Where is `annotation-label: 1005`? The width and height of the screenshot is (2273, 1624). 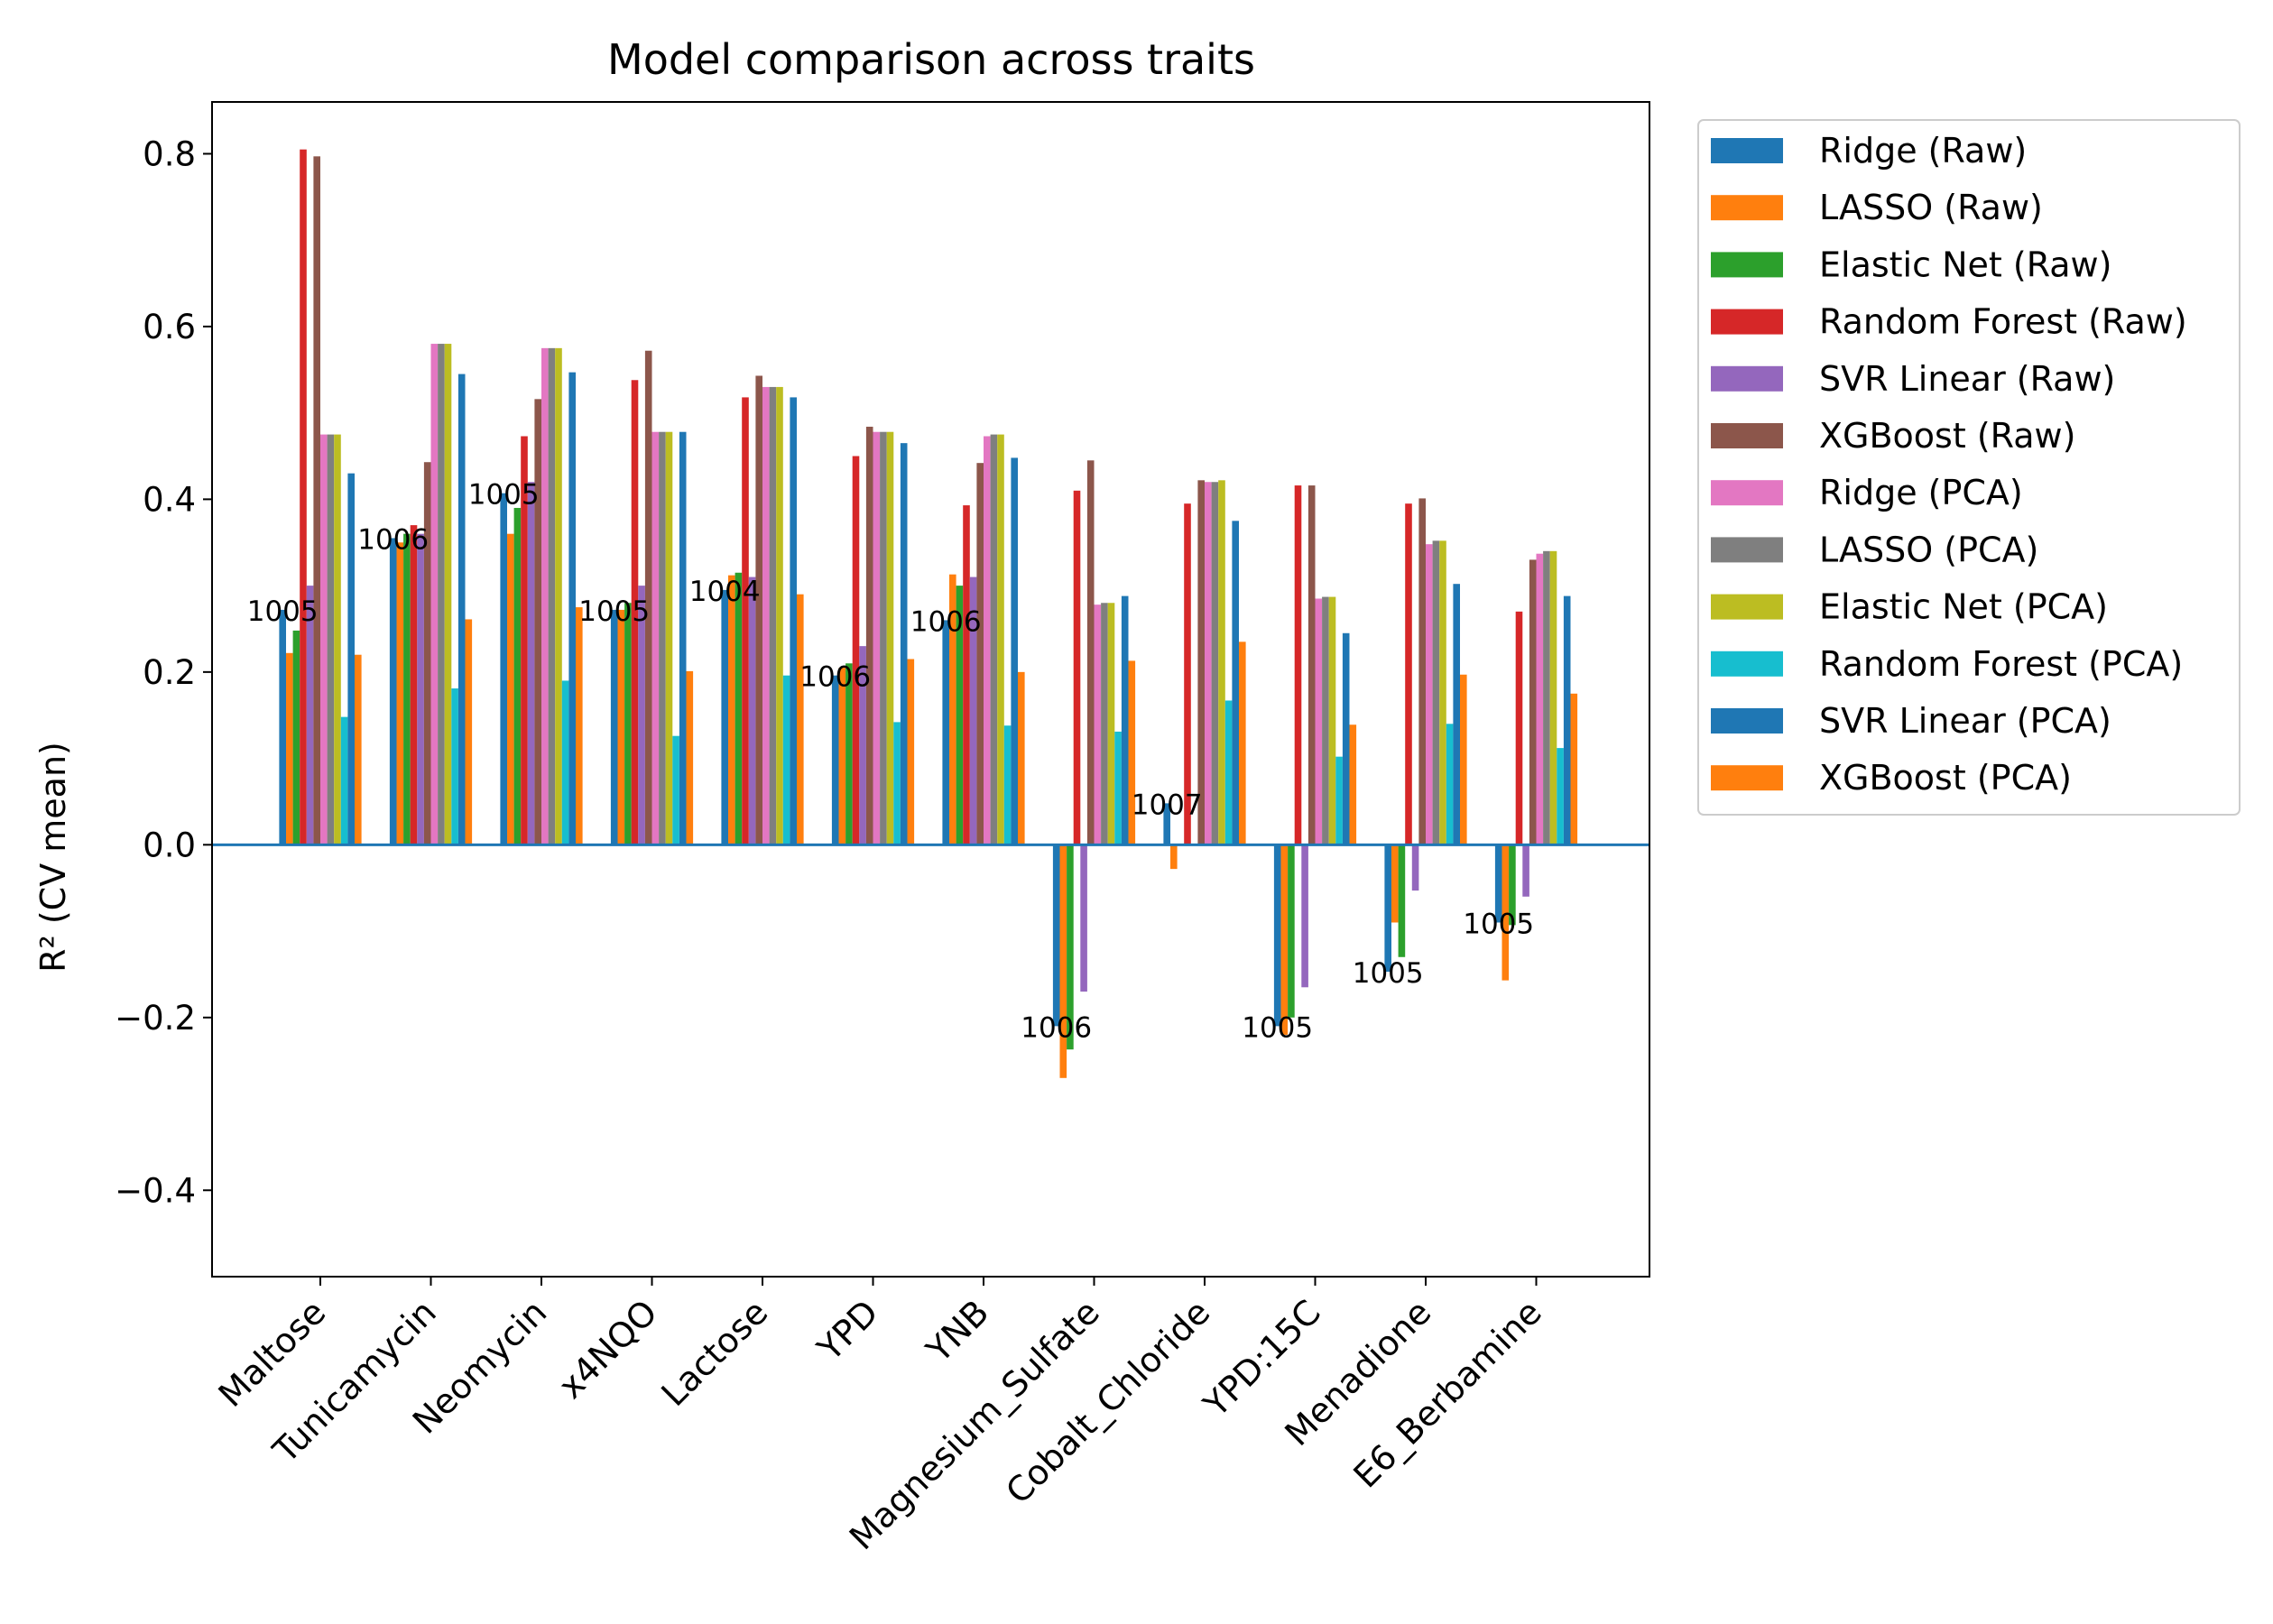
annotation-label: 1005 is located at coordinates (504, 496).